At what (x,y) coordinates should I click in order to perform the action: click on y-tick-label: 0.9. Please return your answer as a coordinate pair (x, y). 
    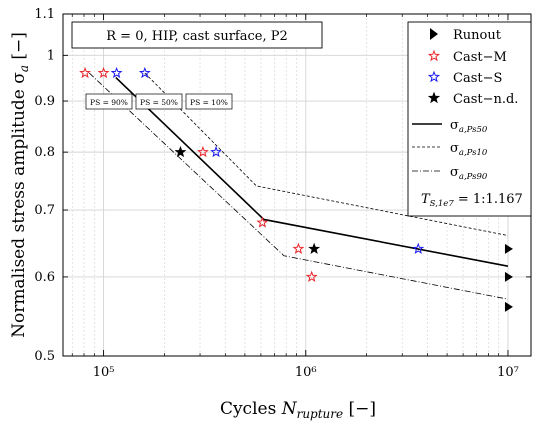
    Looking at the image, I should click on (44, 101).